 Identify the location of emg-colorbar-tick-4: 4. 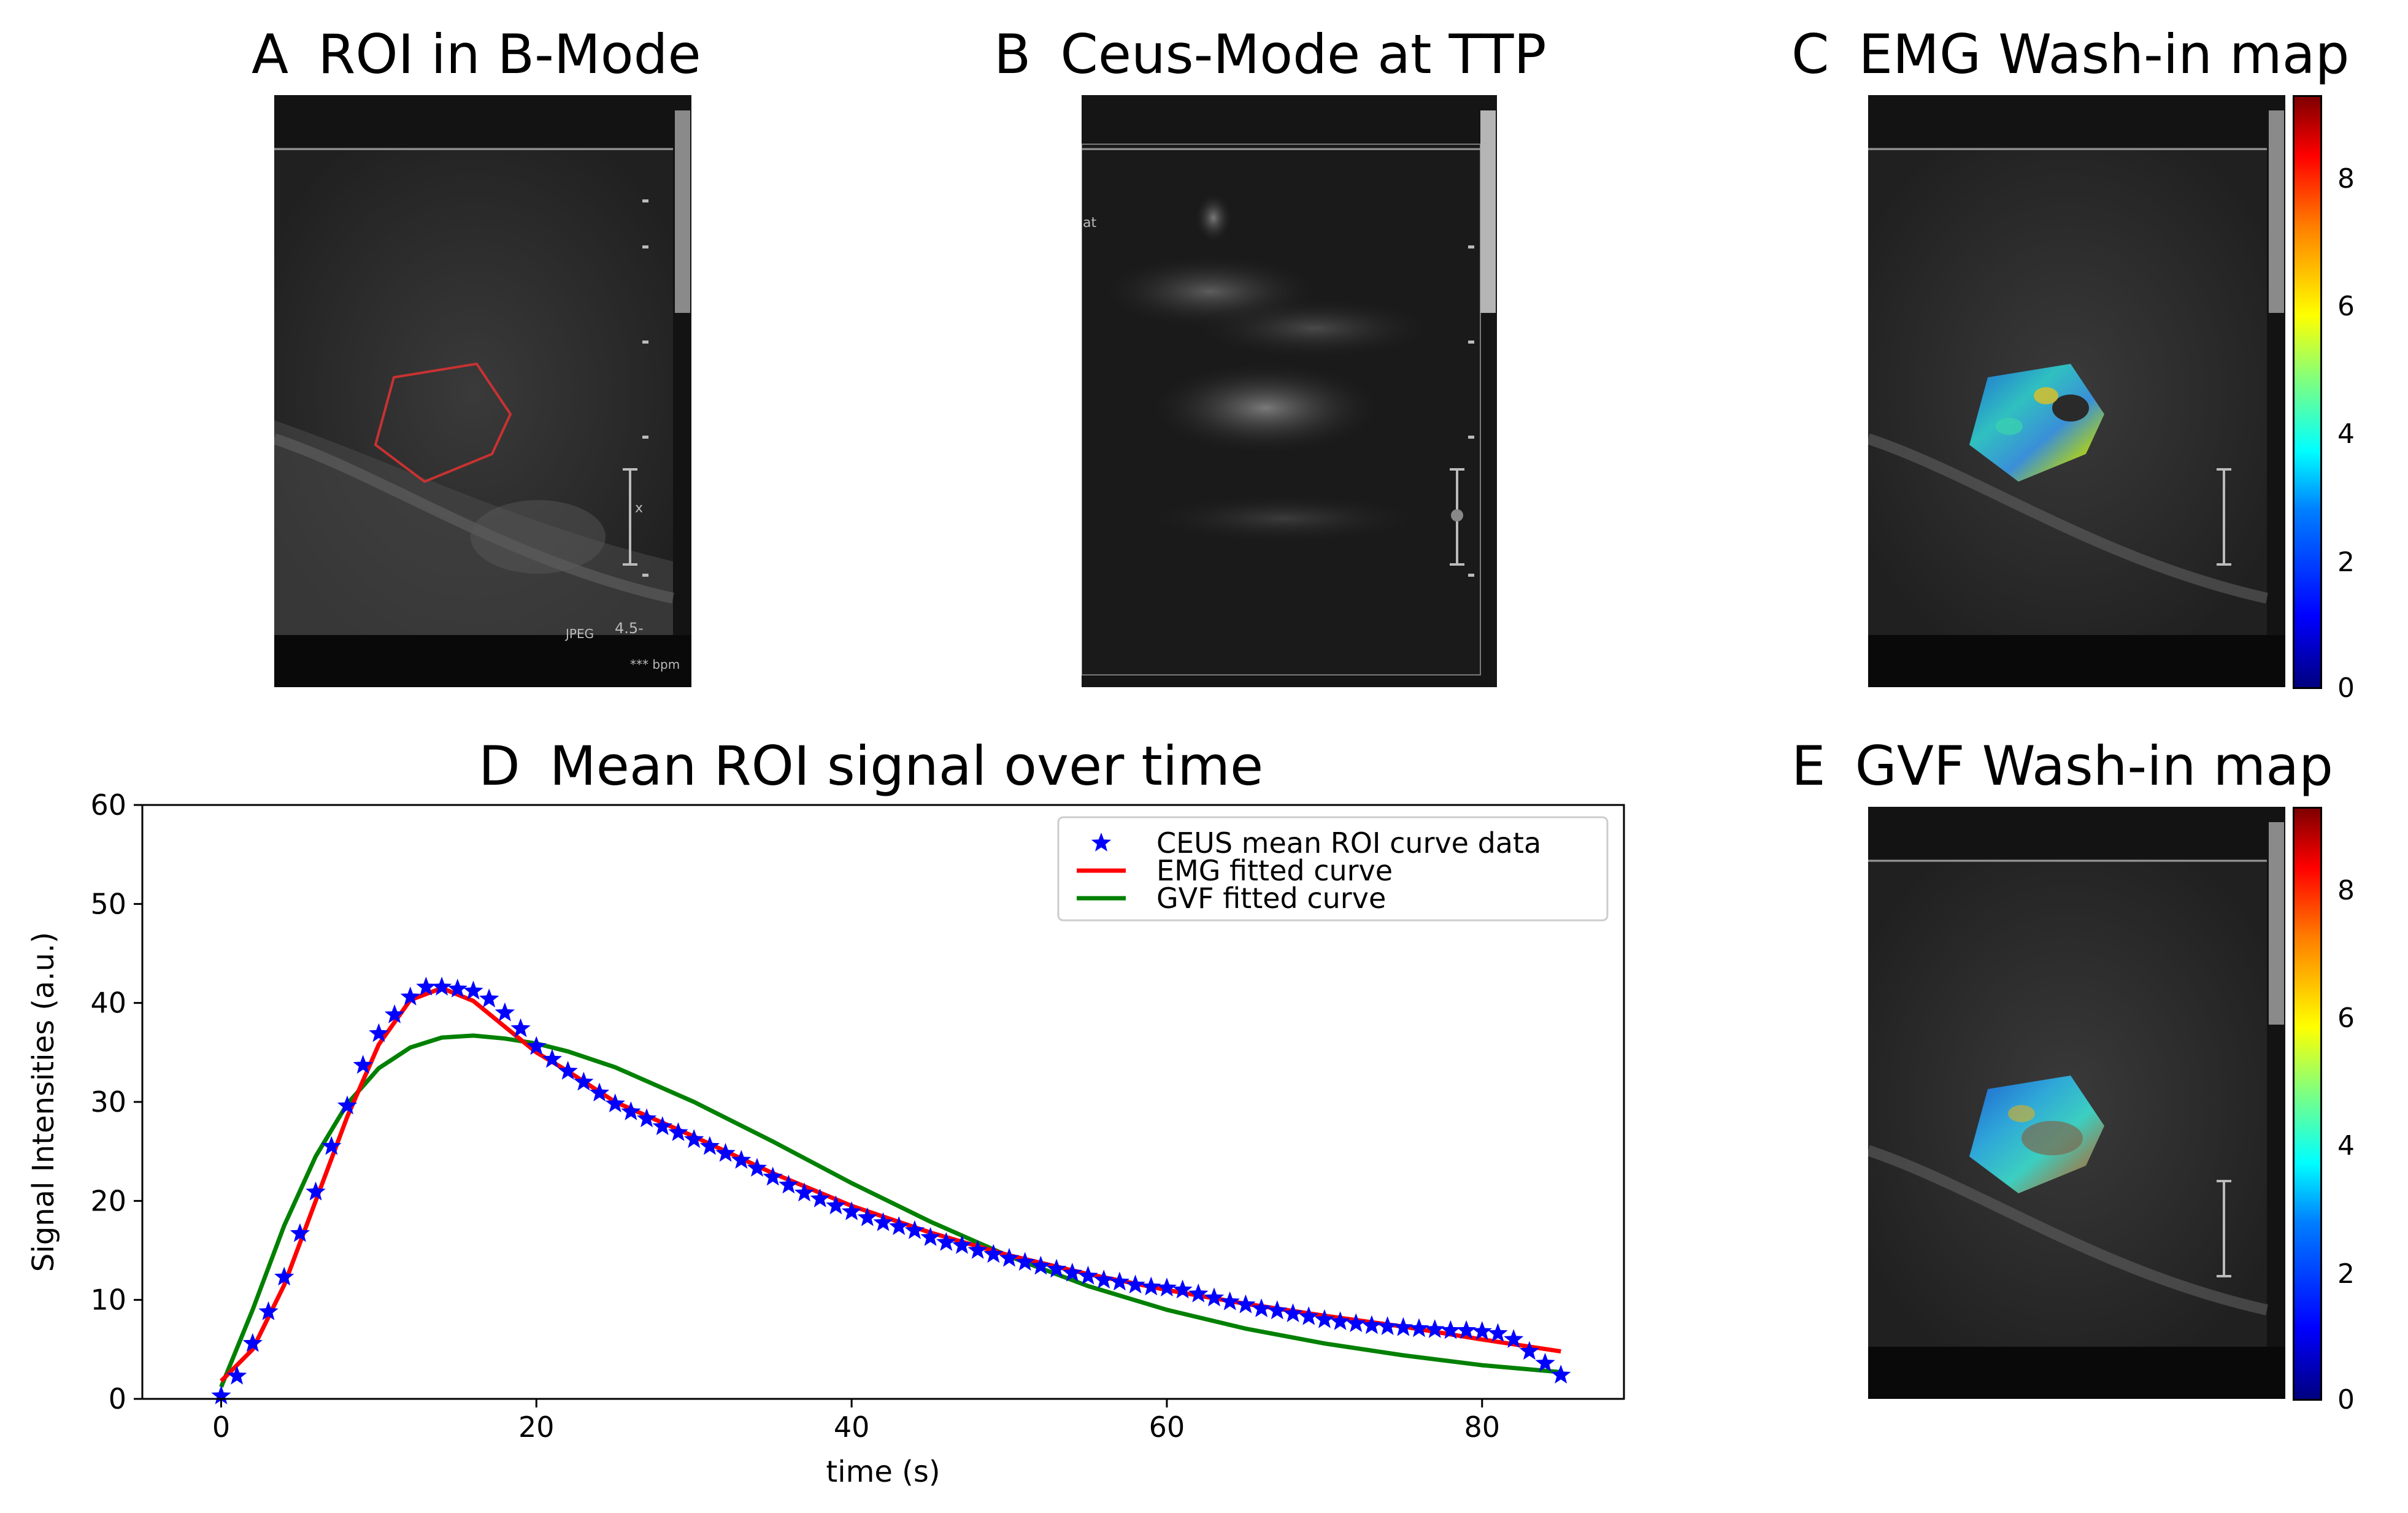
(2346, 434).